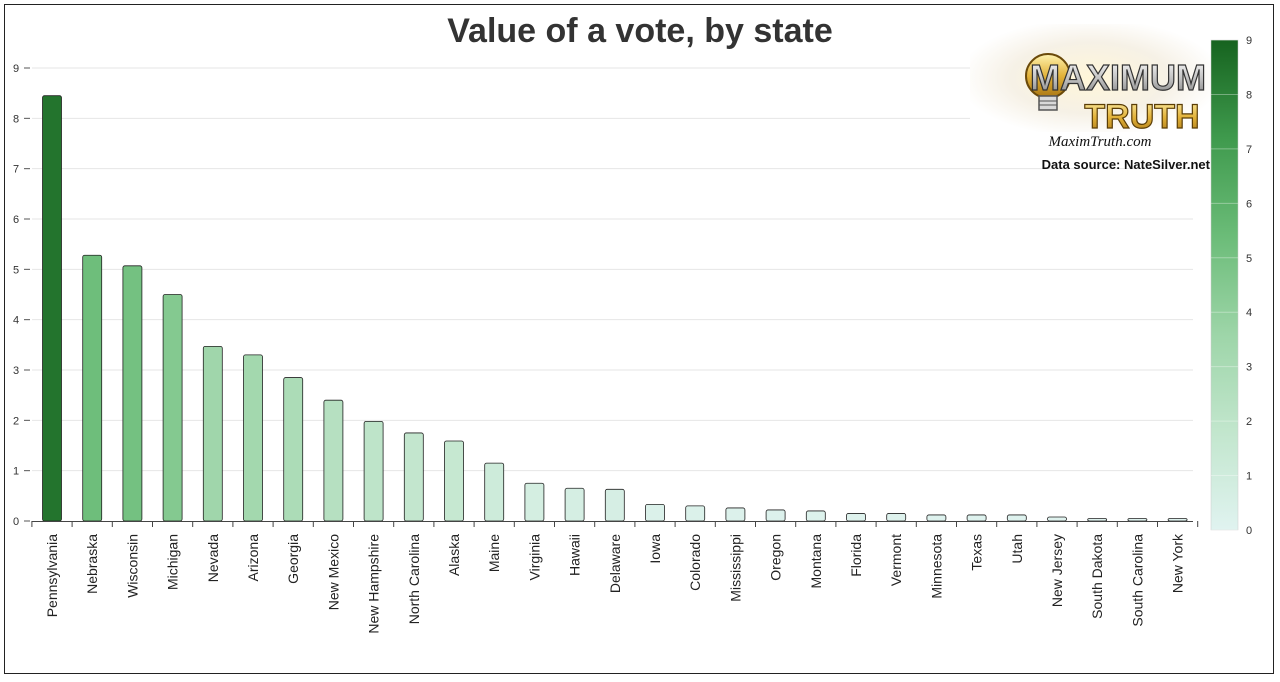  What do you see at coordinates (1097, 576) in the screenshot?
I see `x-tick-label: South Dakota` at bounding box center [1097, 576].